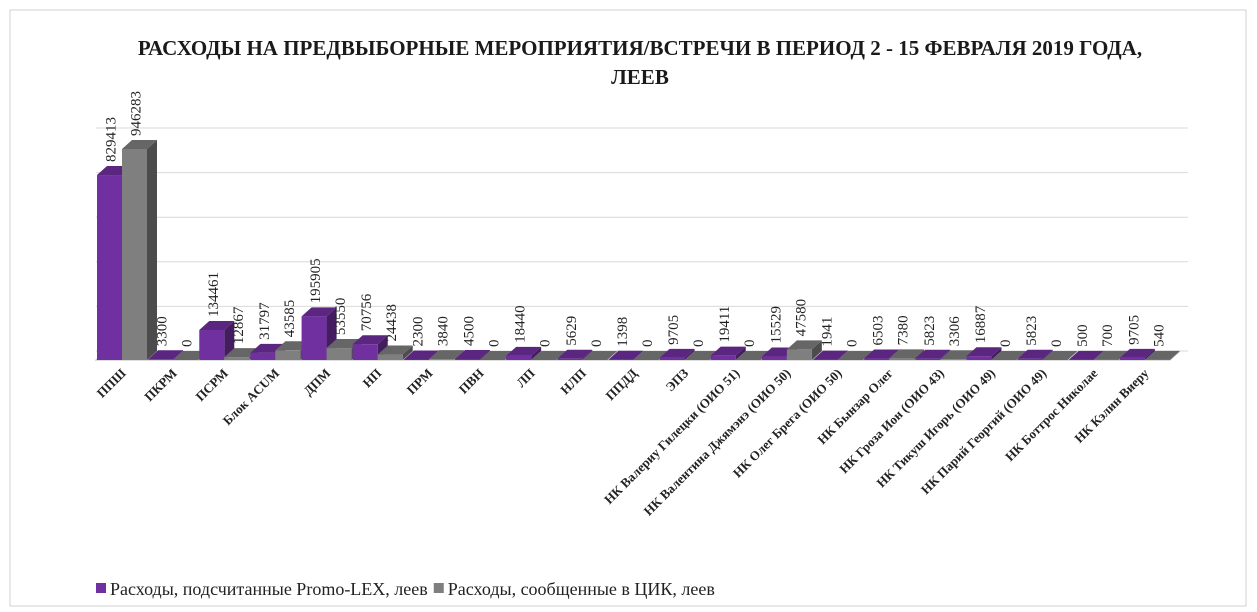 The image size is (1257, 612). I want to click on data-label: 195905, so click(316, 280).